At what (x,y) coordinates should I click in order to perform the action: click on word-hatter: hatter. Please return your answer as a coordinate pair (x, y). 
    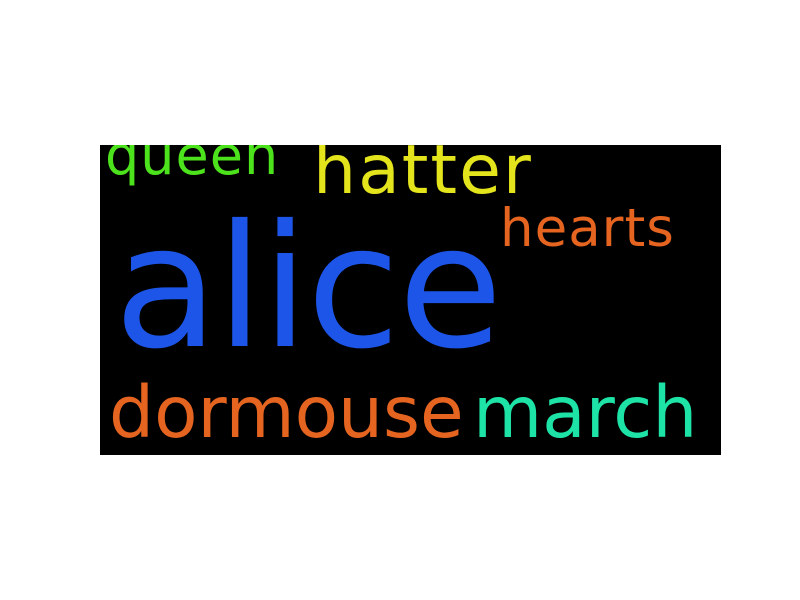
    Looking at the image, I should click on (423, 177).